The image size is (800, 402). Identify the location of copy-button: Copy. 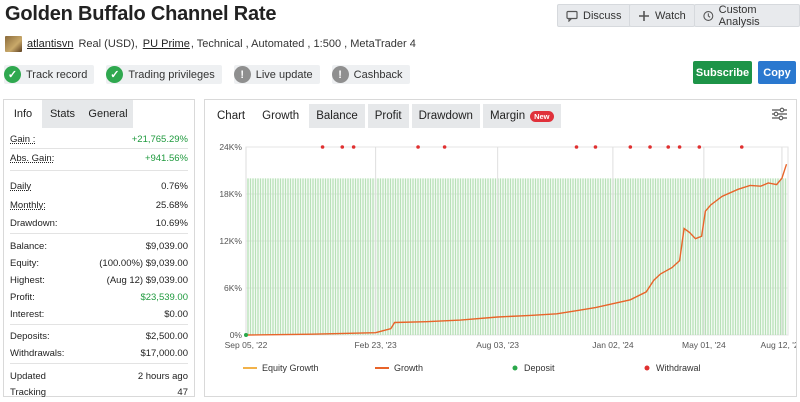
(777, 72).